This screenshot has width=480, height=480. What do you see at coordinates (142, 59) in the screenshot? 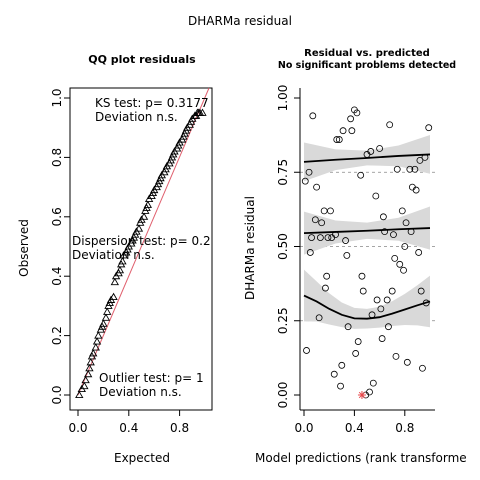
I see `qq-panel-title: QQ plot residuals` at bounding box center [142, 59].